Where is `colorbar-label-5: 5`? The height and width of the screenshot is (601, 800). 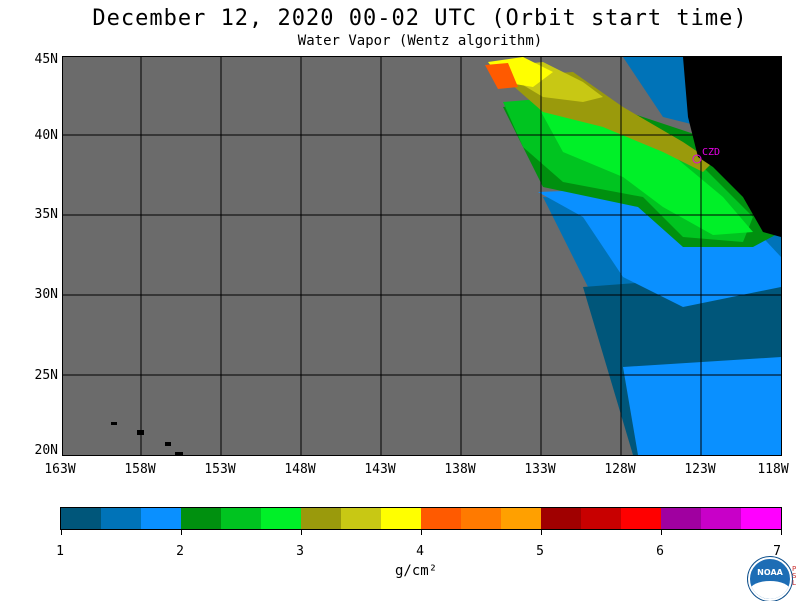 colorbar-label-5: 5 is located at coordinates (540, 551).